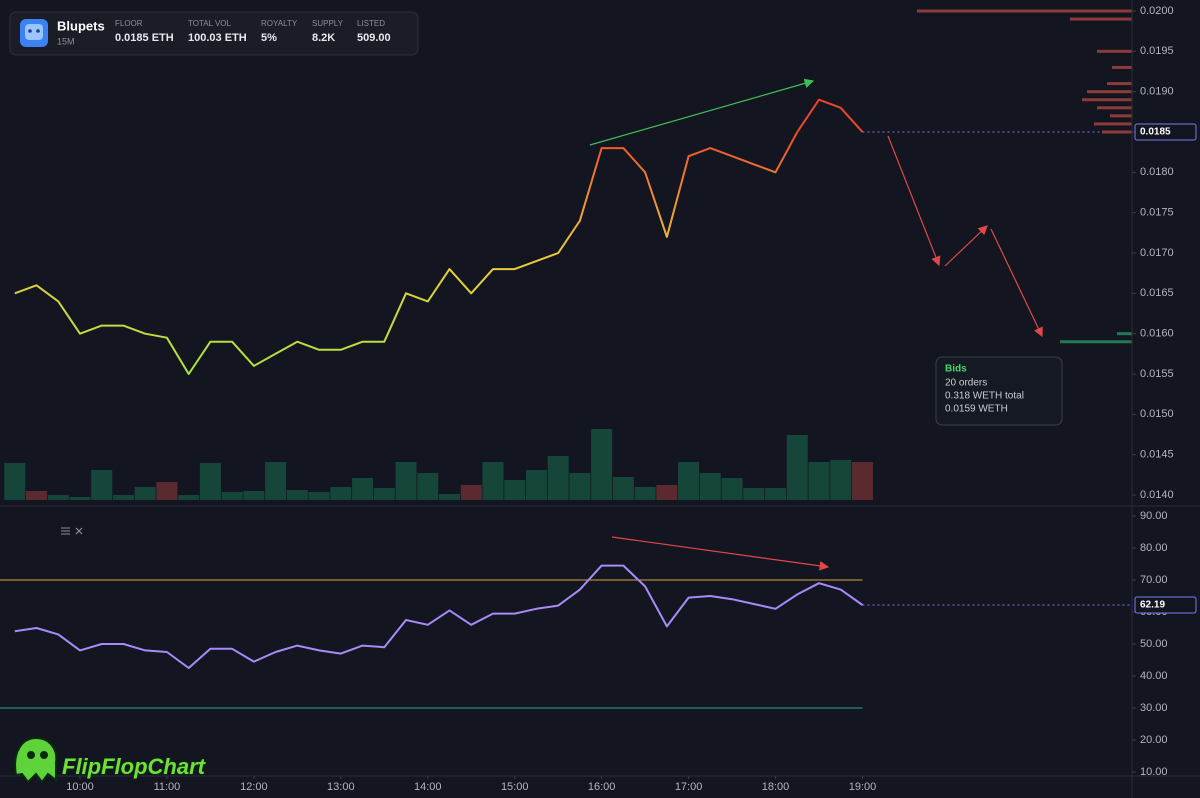  What do you see at coordinates (1157, 11) in the screenshot?
I see `y-tick-label: 0.0200` at bounding box center [1157, 11].